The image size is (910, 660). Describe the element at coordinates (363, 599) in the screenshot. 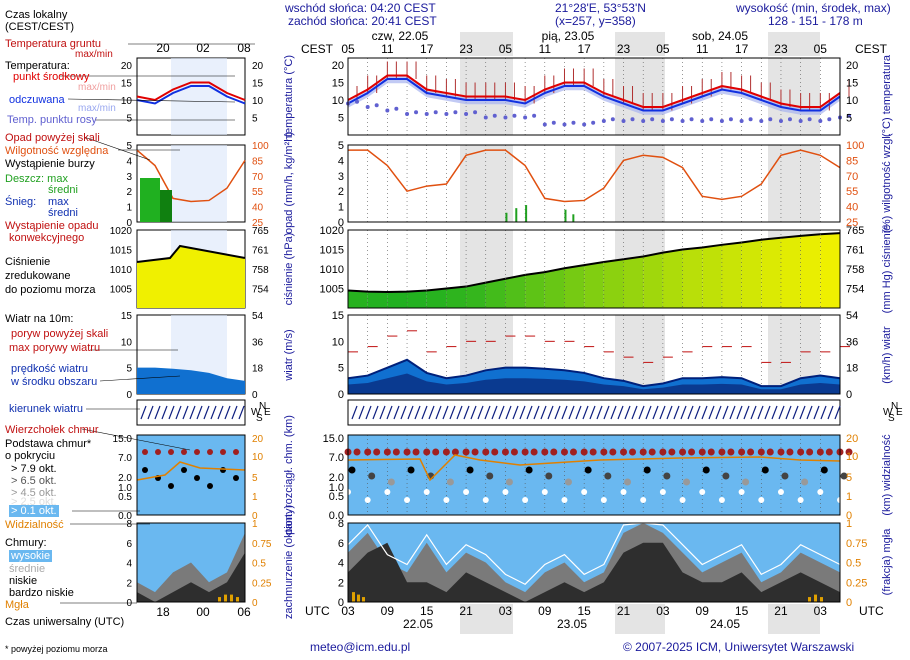

I see `fog-bar` at that location.